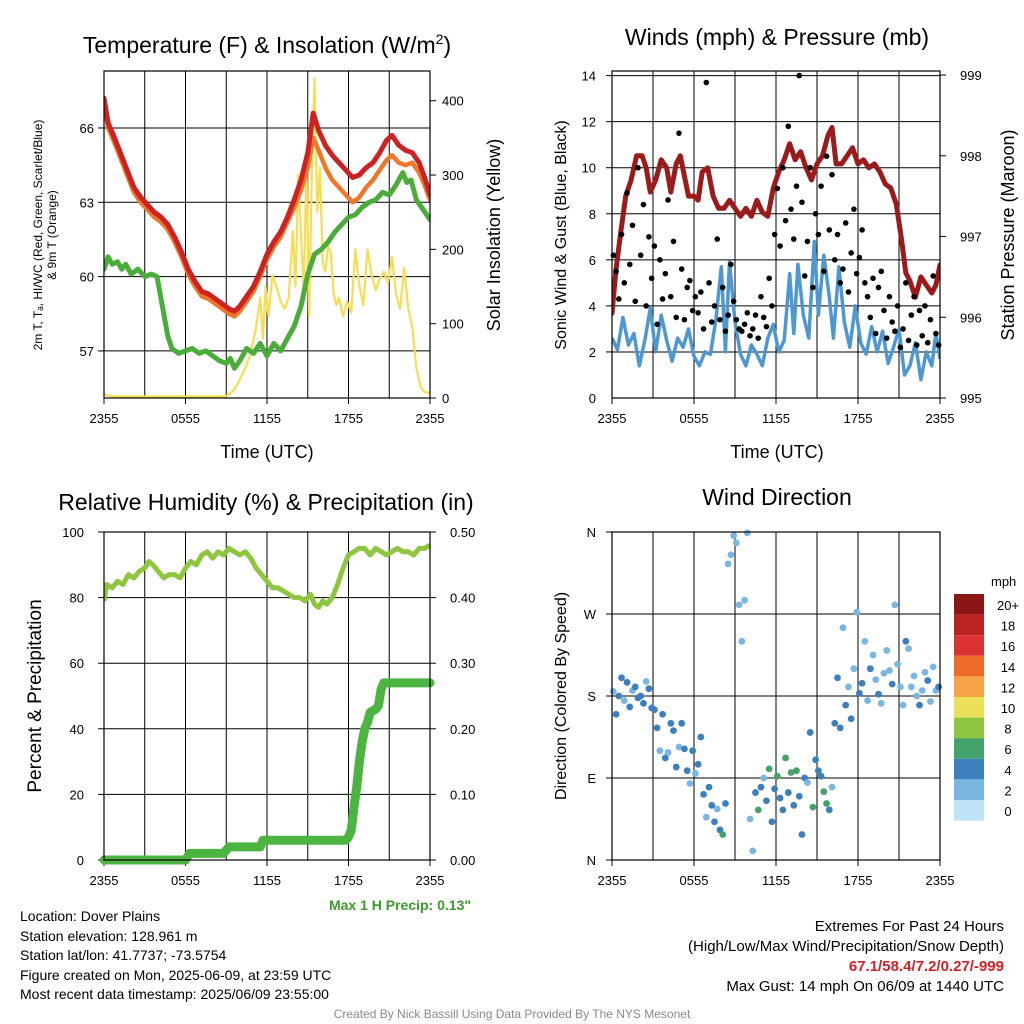  Describe the element at coordinates (267, 696) in the screenshot. I see `rh-frame` at that location.